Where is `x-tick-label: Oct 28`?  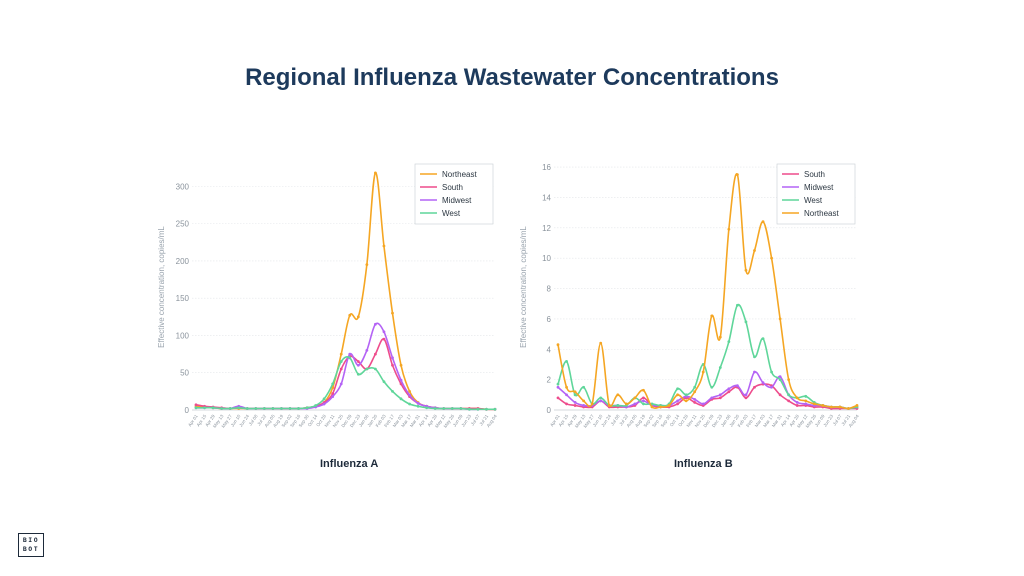 x-tick-label: Oct 28 is located at coordinates (683, 420).